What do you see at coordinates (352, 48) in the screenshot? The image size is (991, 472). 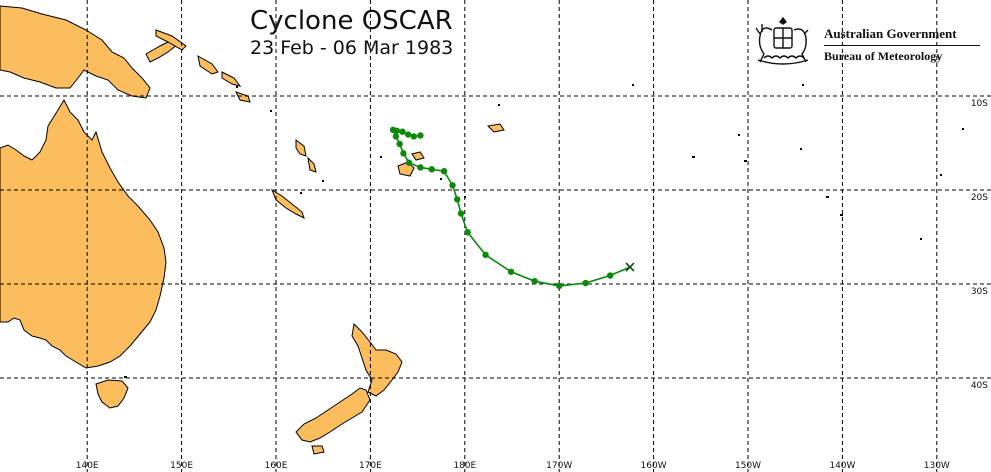 I see `map-subtitle: 23 Feb - 06 Mar 1983` at bounding box center [352, 48].